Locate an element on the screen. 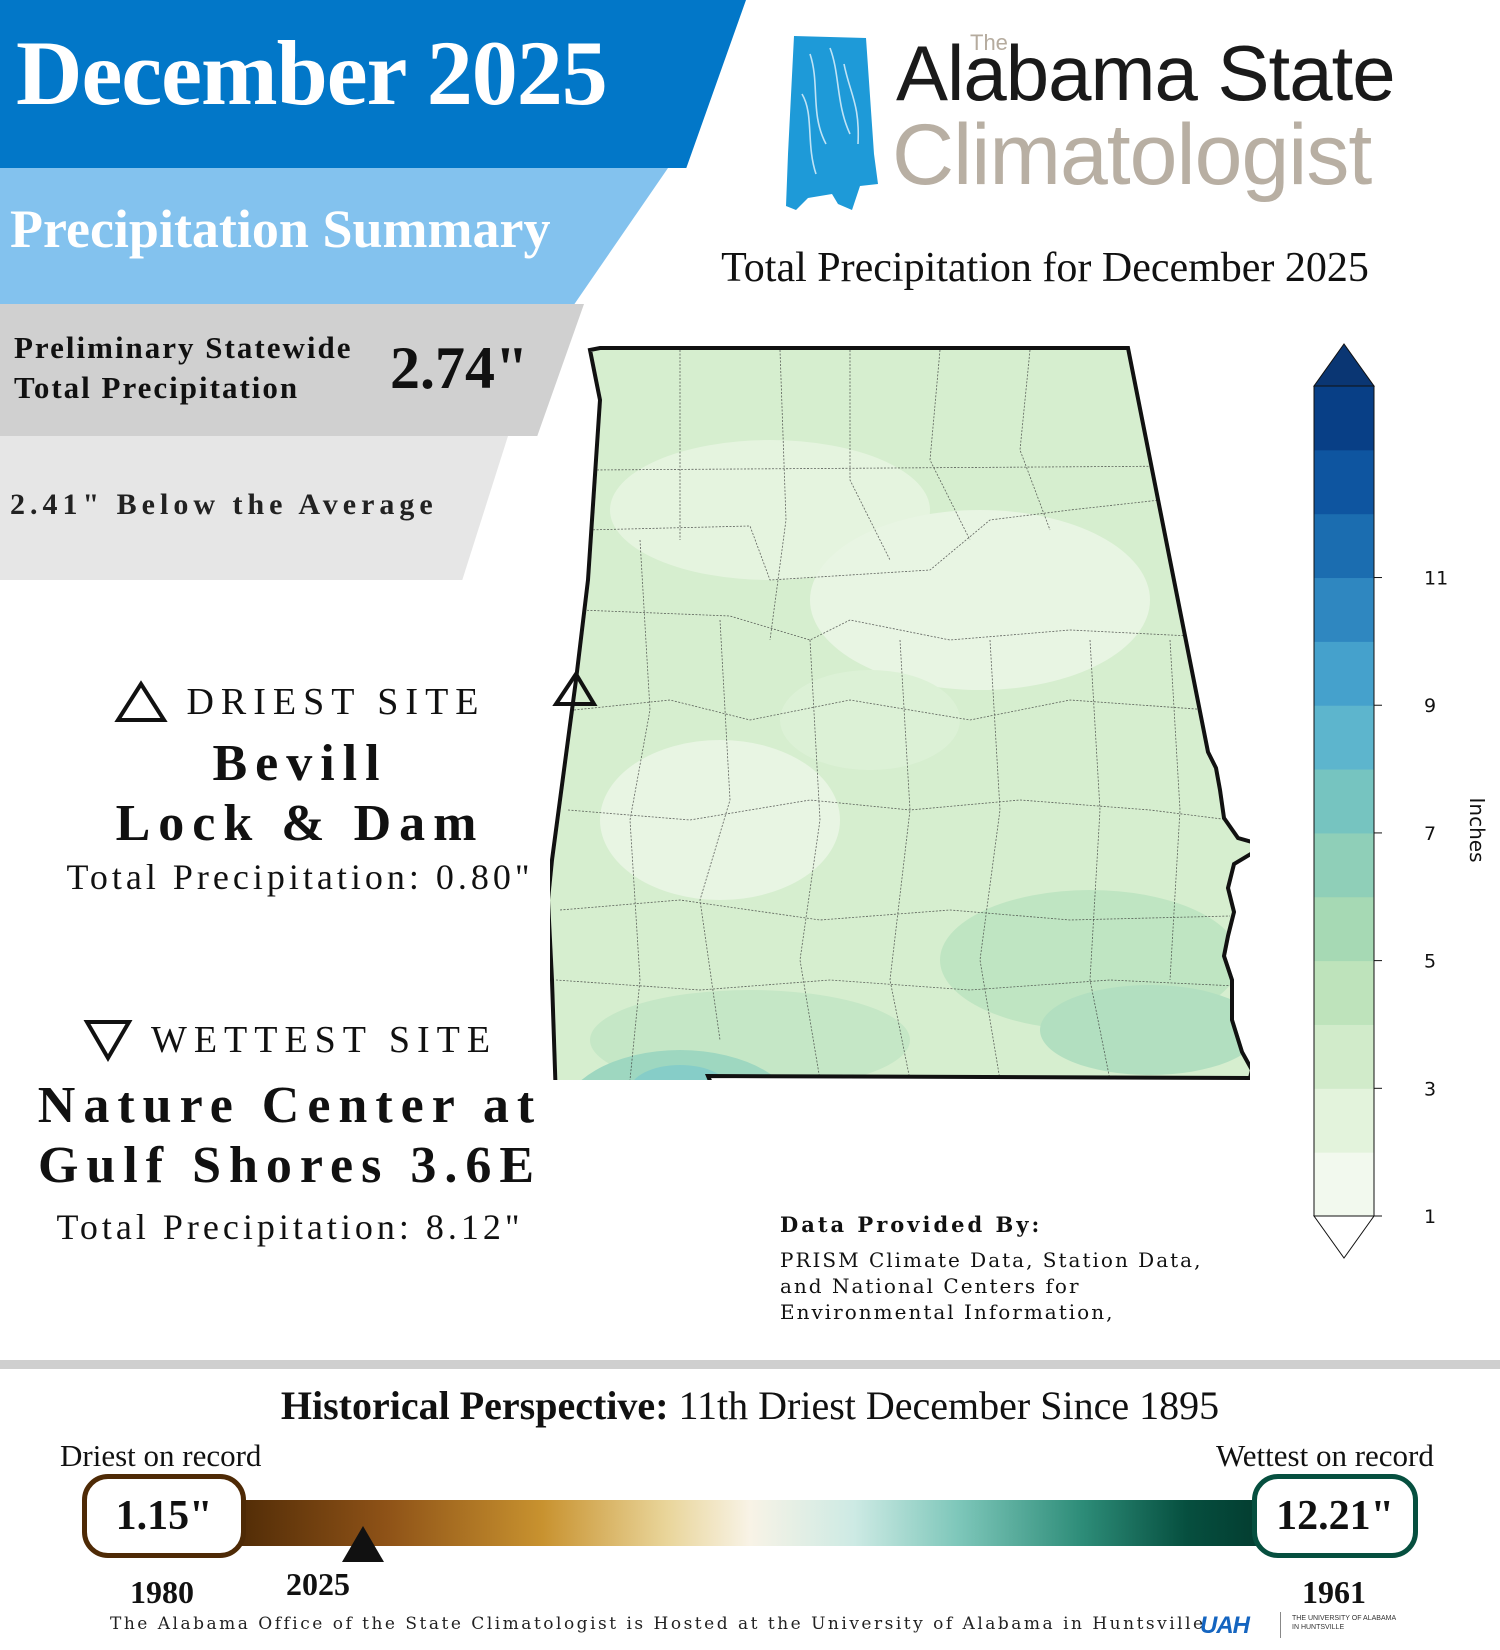 The height and width of the screenshot is (1650, 1500). wettest-site-total: Total Precipitation: 8.12" is located at coordinates (290, 1227).